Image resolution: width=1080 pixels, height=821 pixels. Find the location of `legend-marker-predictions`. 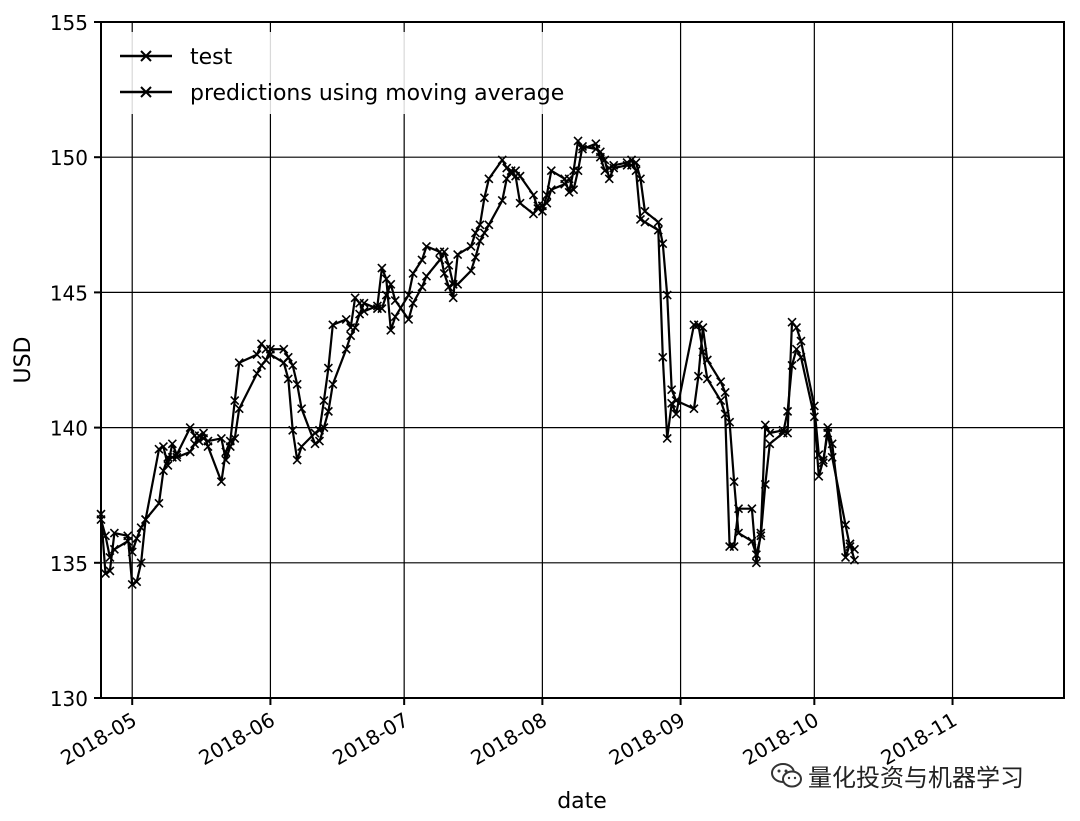

legend-marker-predictions is located at coordinates (146, 92).